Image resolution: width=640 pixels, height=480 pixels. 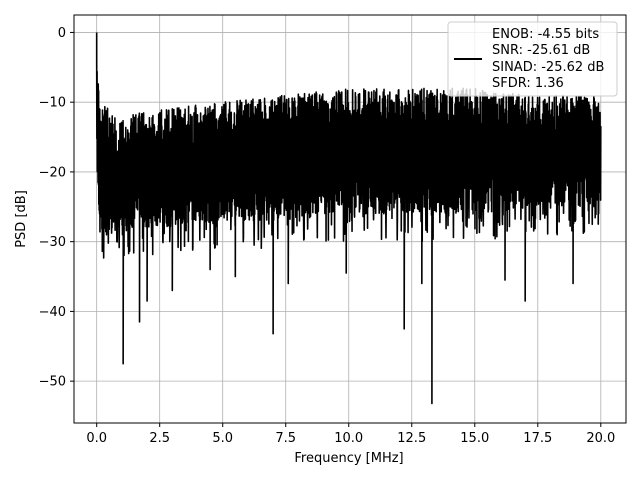 What do you see at coordinates (348, 438) in the screenshot?
I see `x-tick-label: 10.0` at bounding box center [348, 438].